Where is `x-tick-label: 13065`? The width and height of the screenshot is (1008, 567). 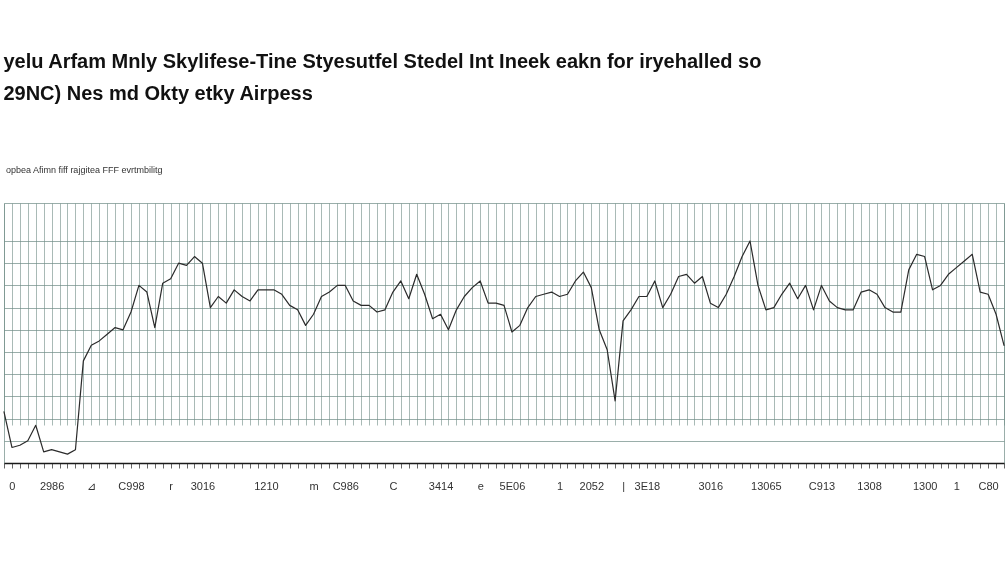
x-tick-label: 13065 is located at coordinates (766, 485).